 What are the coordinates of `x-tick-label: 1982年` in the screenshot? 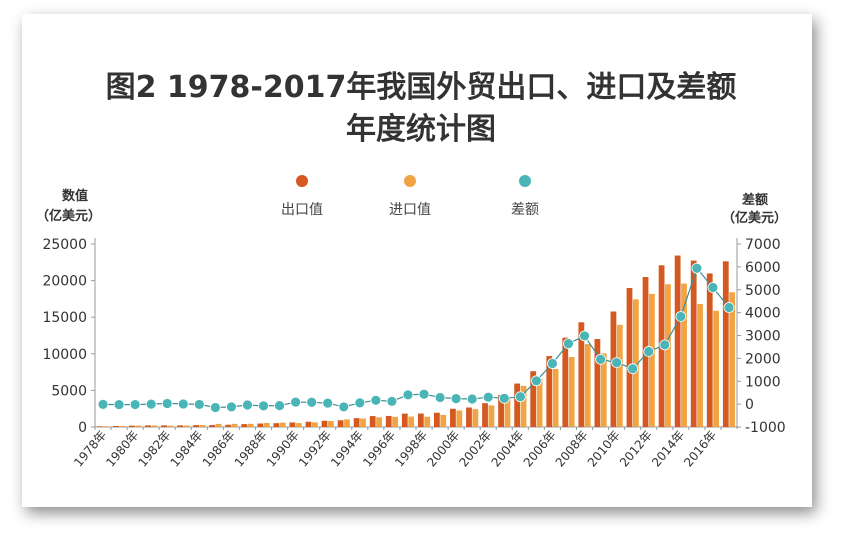 It's located at (154, 449).